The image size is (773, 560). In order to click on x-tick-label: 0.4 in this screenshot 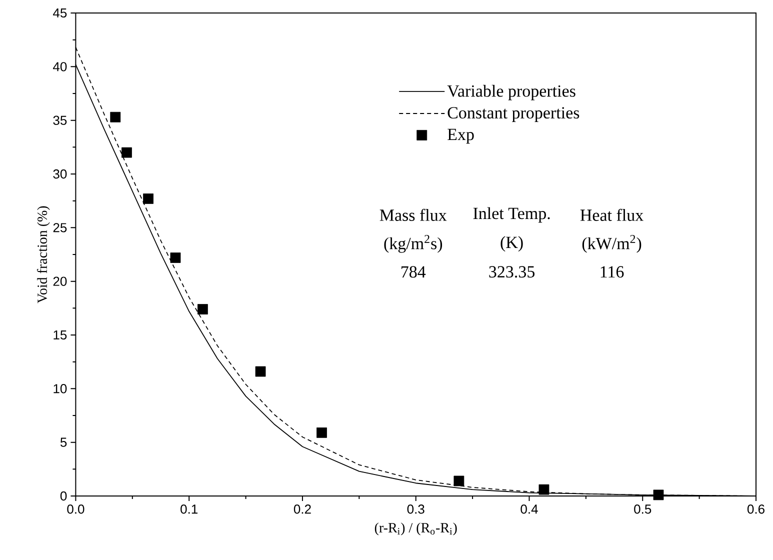, I will do `click(529, 509)`.